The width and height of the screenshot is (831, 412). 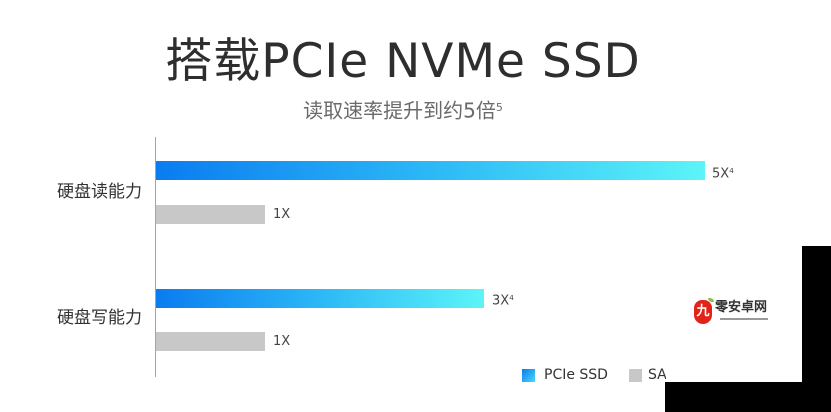 What do you see at coordinates (99, 318) in the screenshot?
I see `category-label-write: 硬盘写能力` at bounding box center [99, 318].